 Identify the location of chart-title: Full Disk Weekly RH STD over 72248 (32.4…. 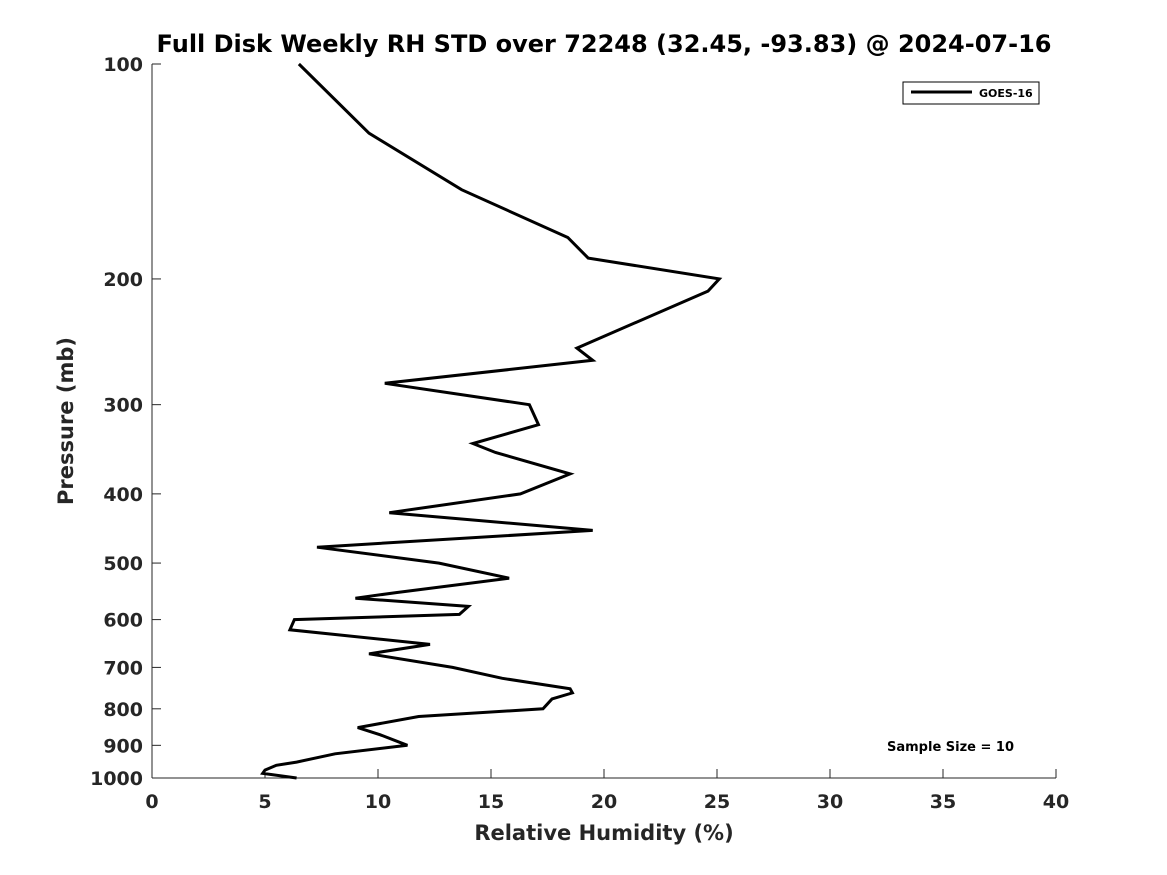
(604, 44).